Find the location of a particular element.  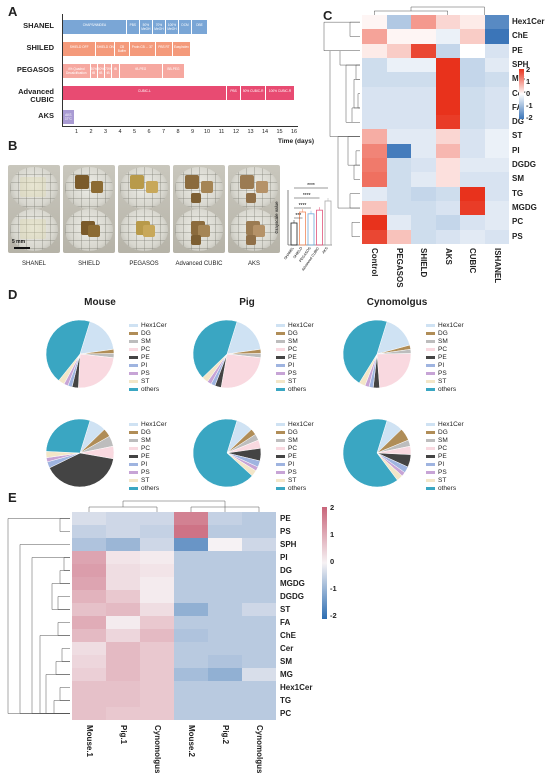

bar-category-label: AKS is located at coordinates (325, 250).